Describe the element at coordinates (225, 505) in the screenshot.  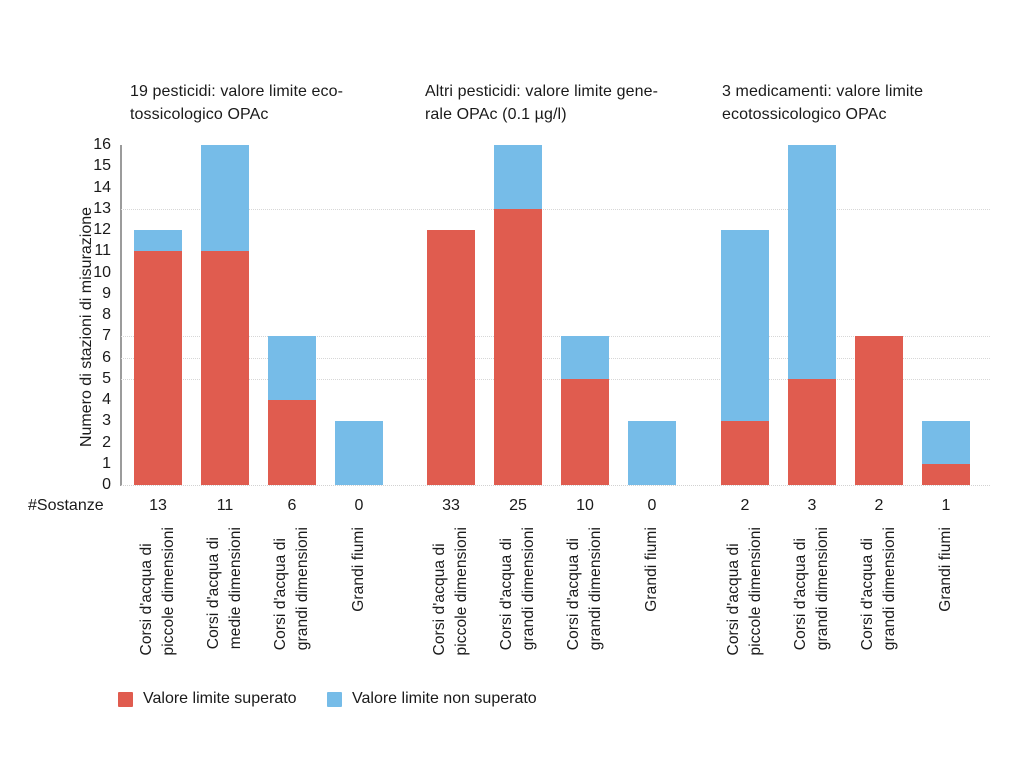
I see `sostanze-value: 11` at that location.